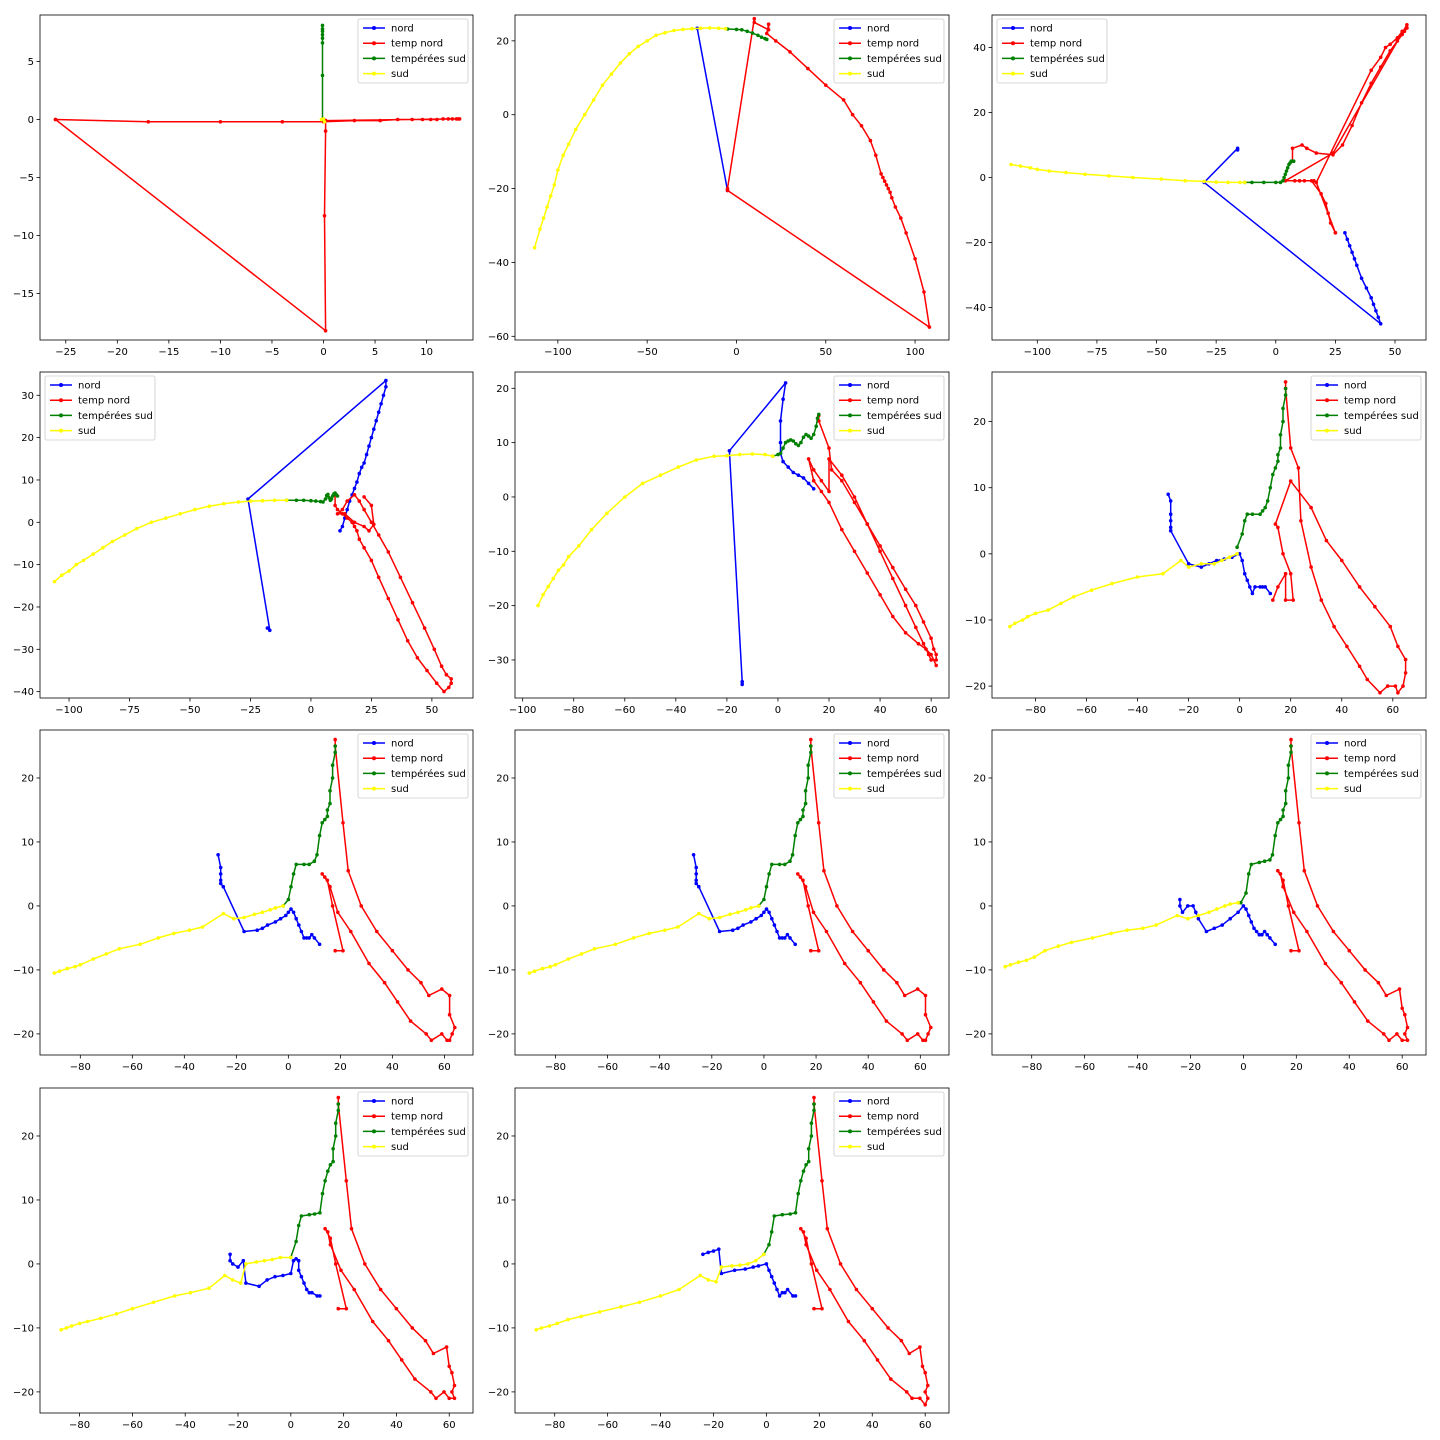  I want to click on x-tick-label: 0, so click(766, 1425).